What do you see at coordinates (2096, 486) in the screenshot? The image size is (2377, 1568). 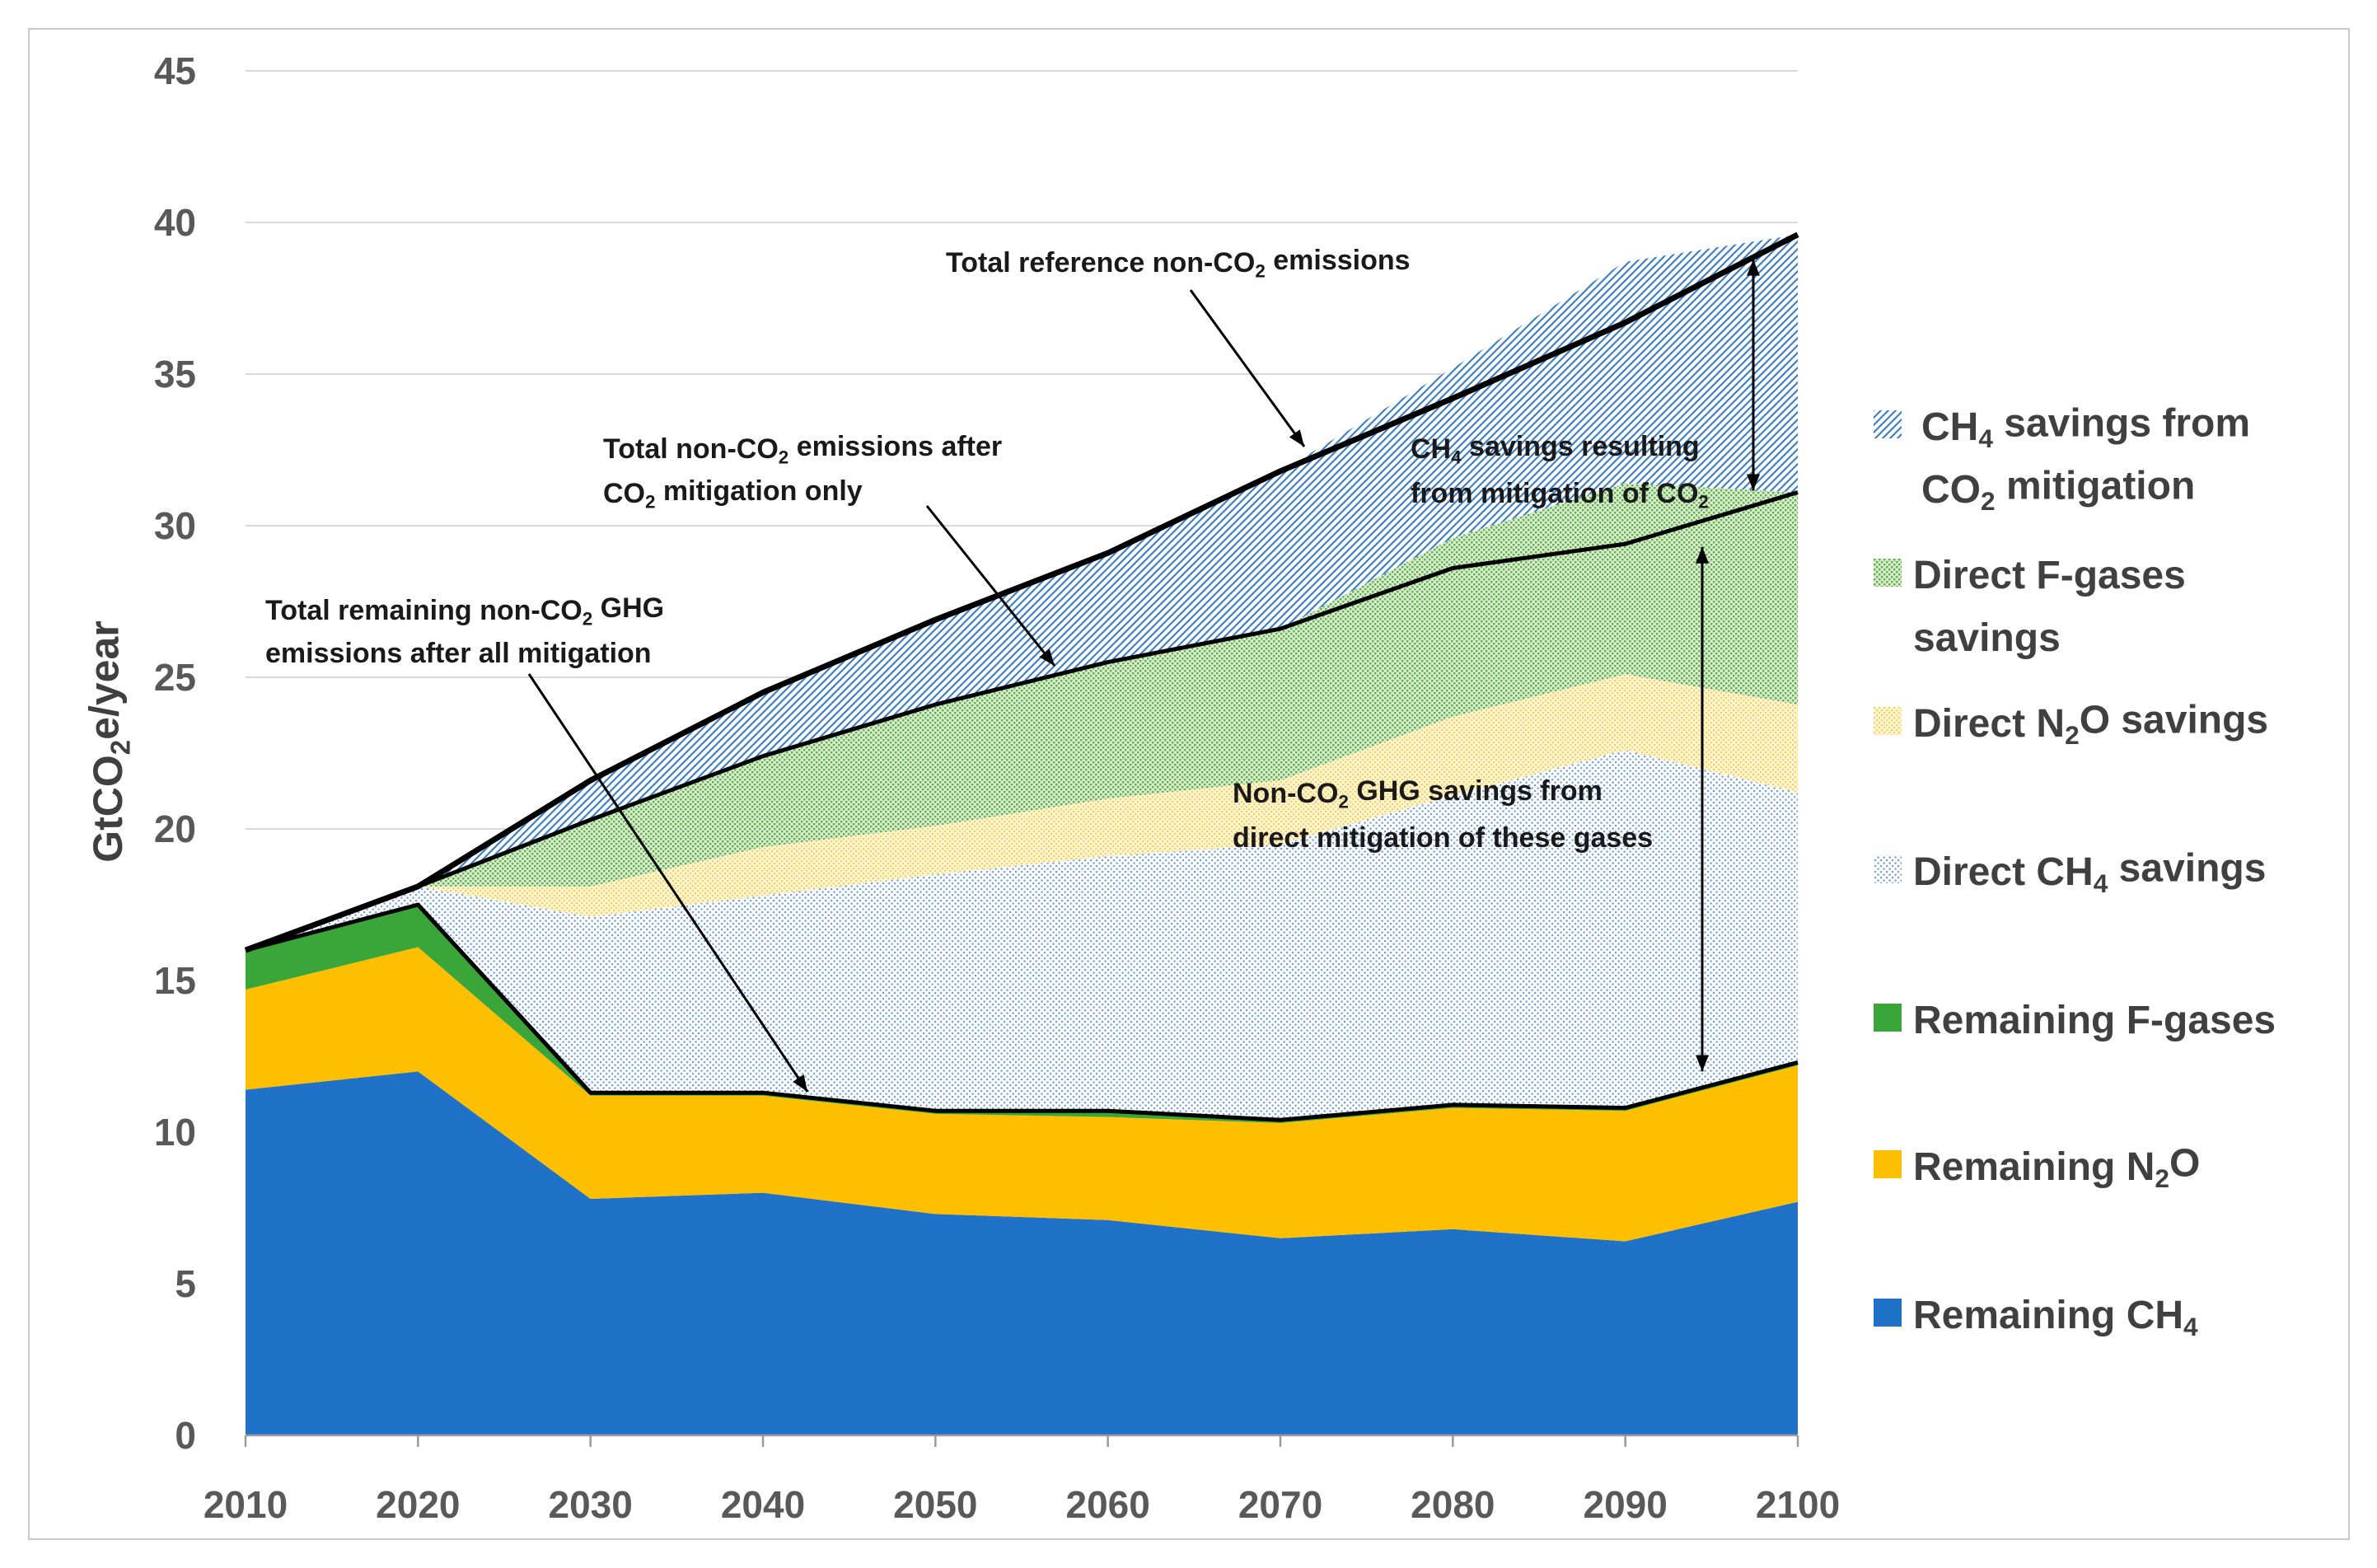 I see `legend-label-1-seg-2-3: mitigation` at bounding box center [2096, 486].